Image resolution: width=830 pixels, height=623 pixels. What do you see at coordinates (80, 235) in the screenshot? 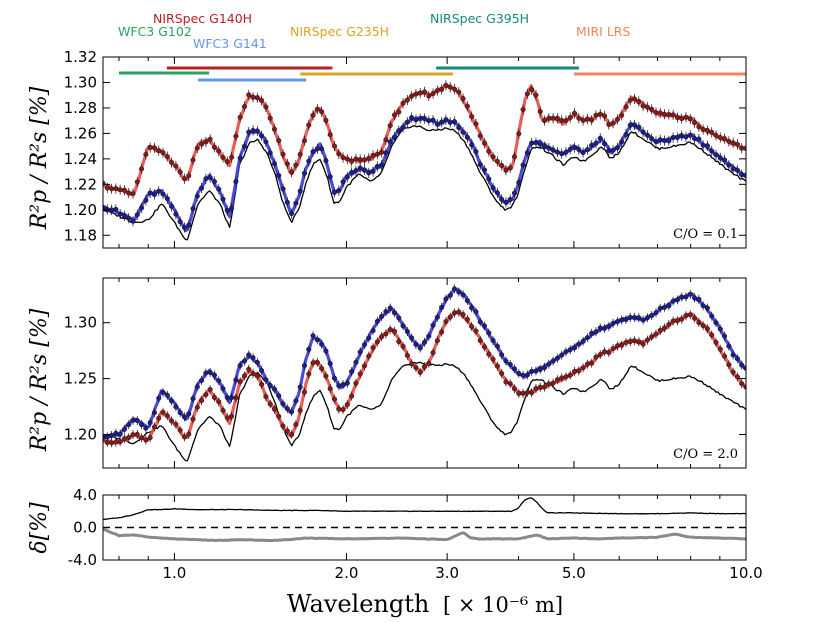
I see `y-tick-label: 1.18` at bounding box center [80, 235].